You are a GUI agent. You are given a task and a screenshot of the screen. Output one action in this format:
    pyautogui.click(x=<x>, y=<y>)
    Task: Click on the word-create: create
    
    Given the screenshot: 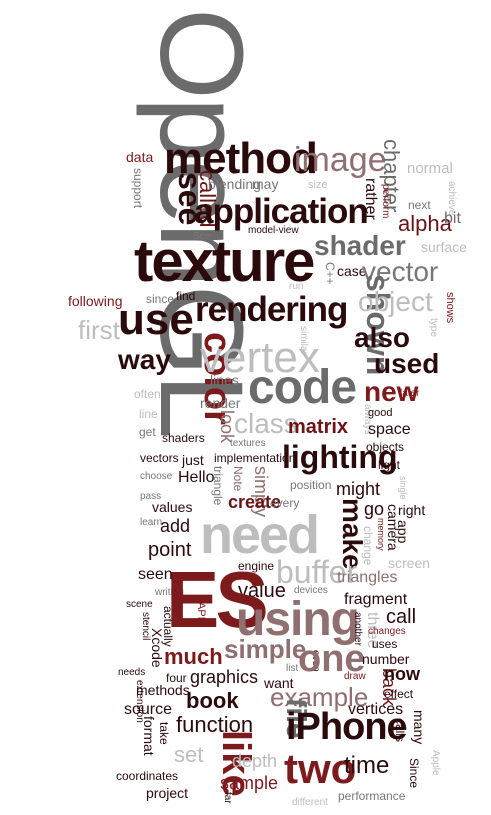 What is the action you would take?
    pyautogui.click(x=255, y=502)
    